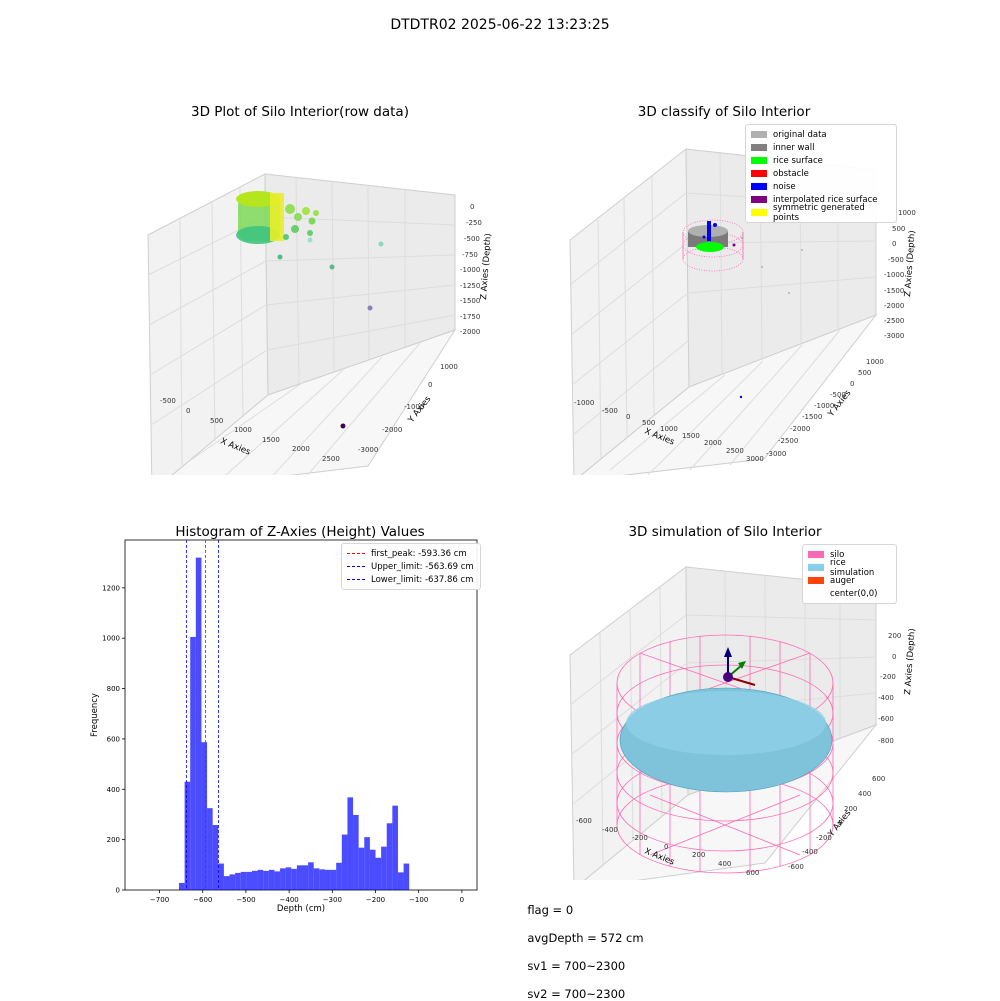  I want to click on sim-ytick: 0, so click(840, 823).